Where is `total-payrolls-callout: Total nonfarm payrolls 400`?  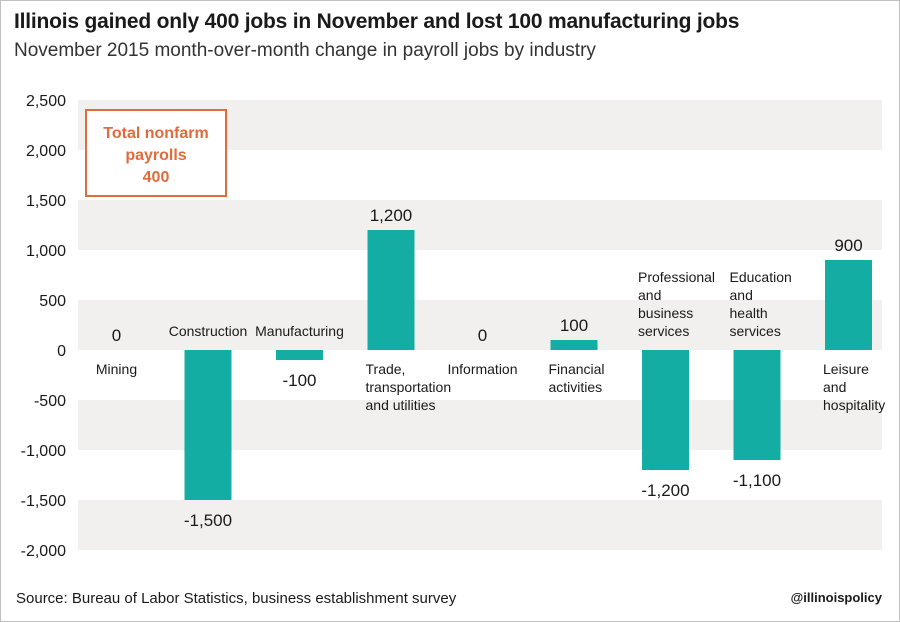
total-payrolls-callout: Total nonfarm payrolls 400 is located at coordinates (156, 153).